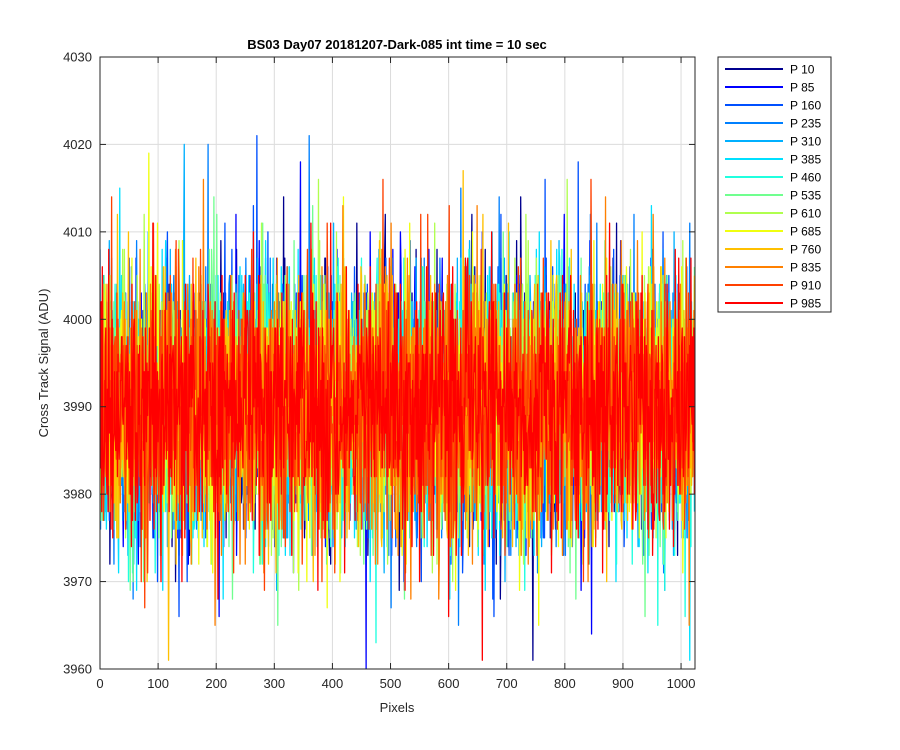 This screenshot has width=900, height=750. What do you see at coordinates (77, 231) in the screenshot?
I see `y-tick-label: 4010` at bounding box center [77, 231].